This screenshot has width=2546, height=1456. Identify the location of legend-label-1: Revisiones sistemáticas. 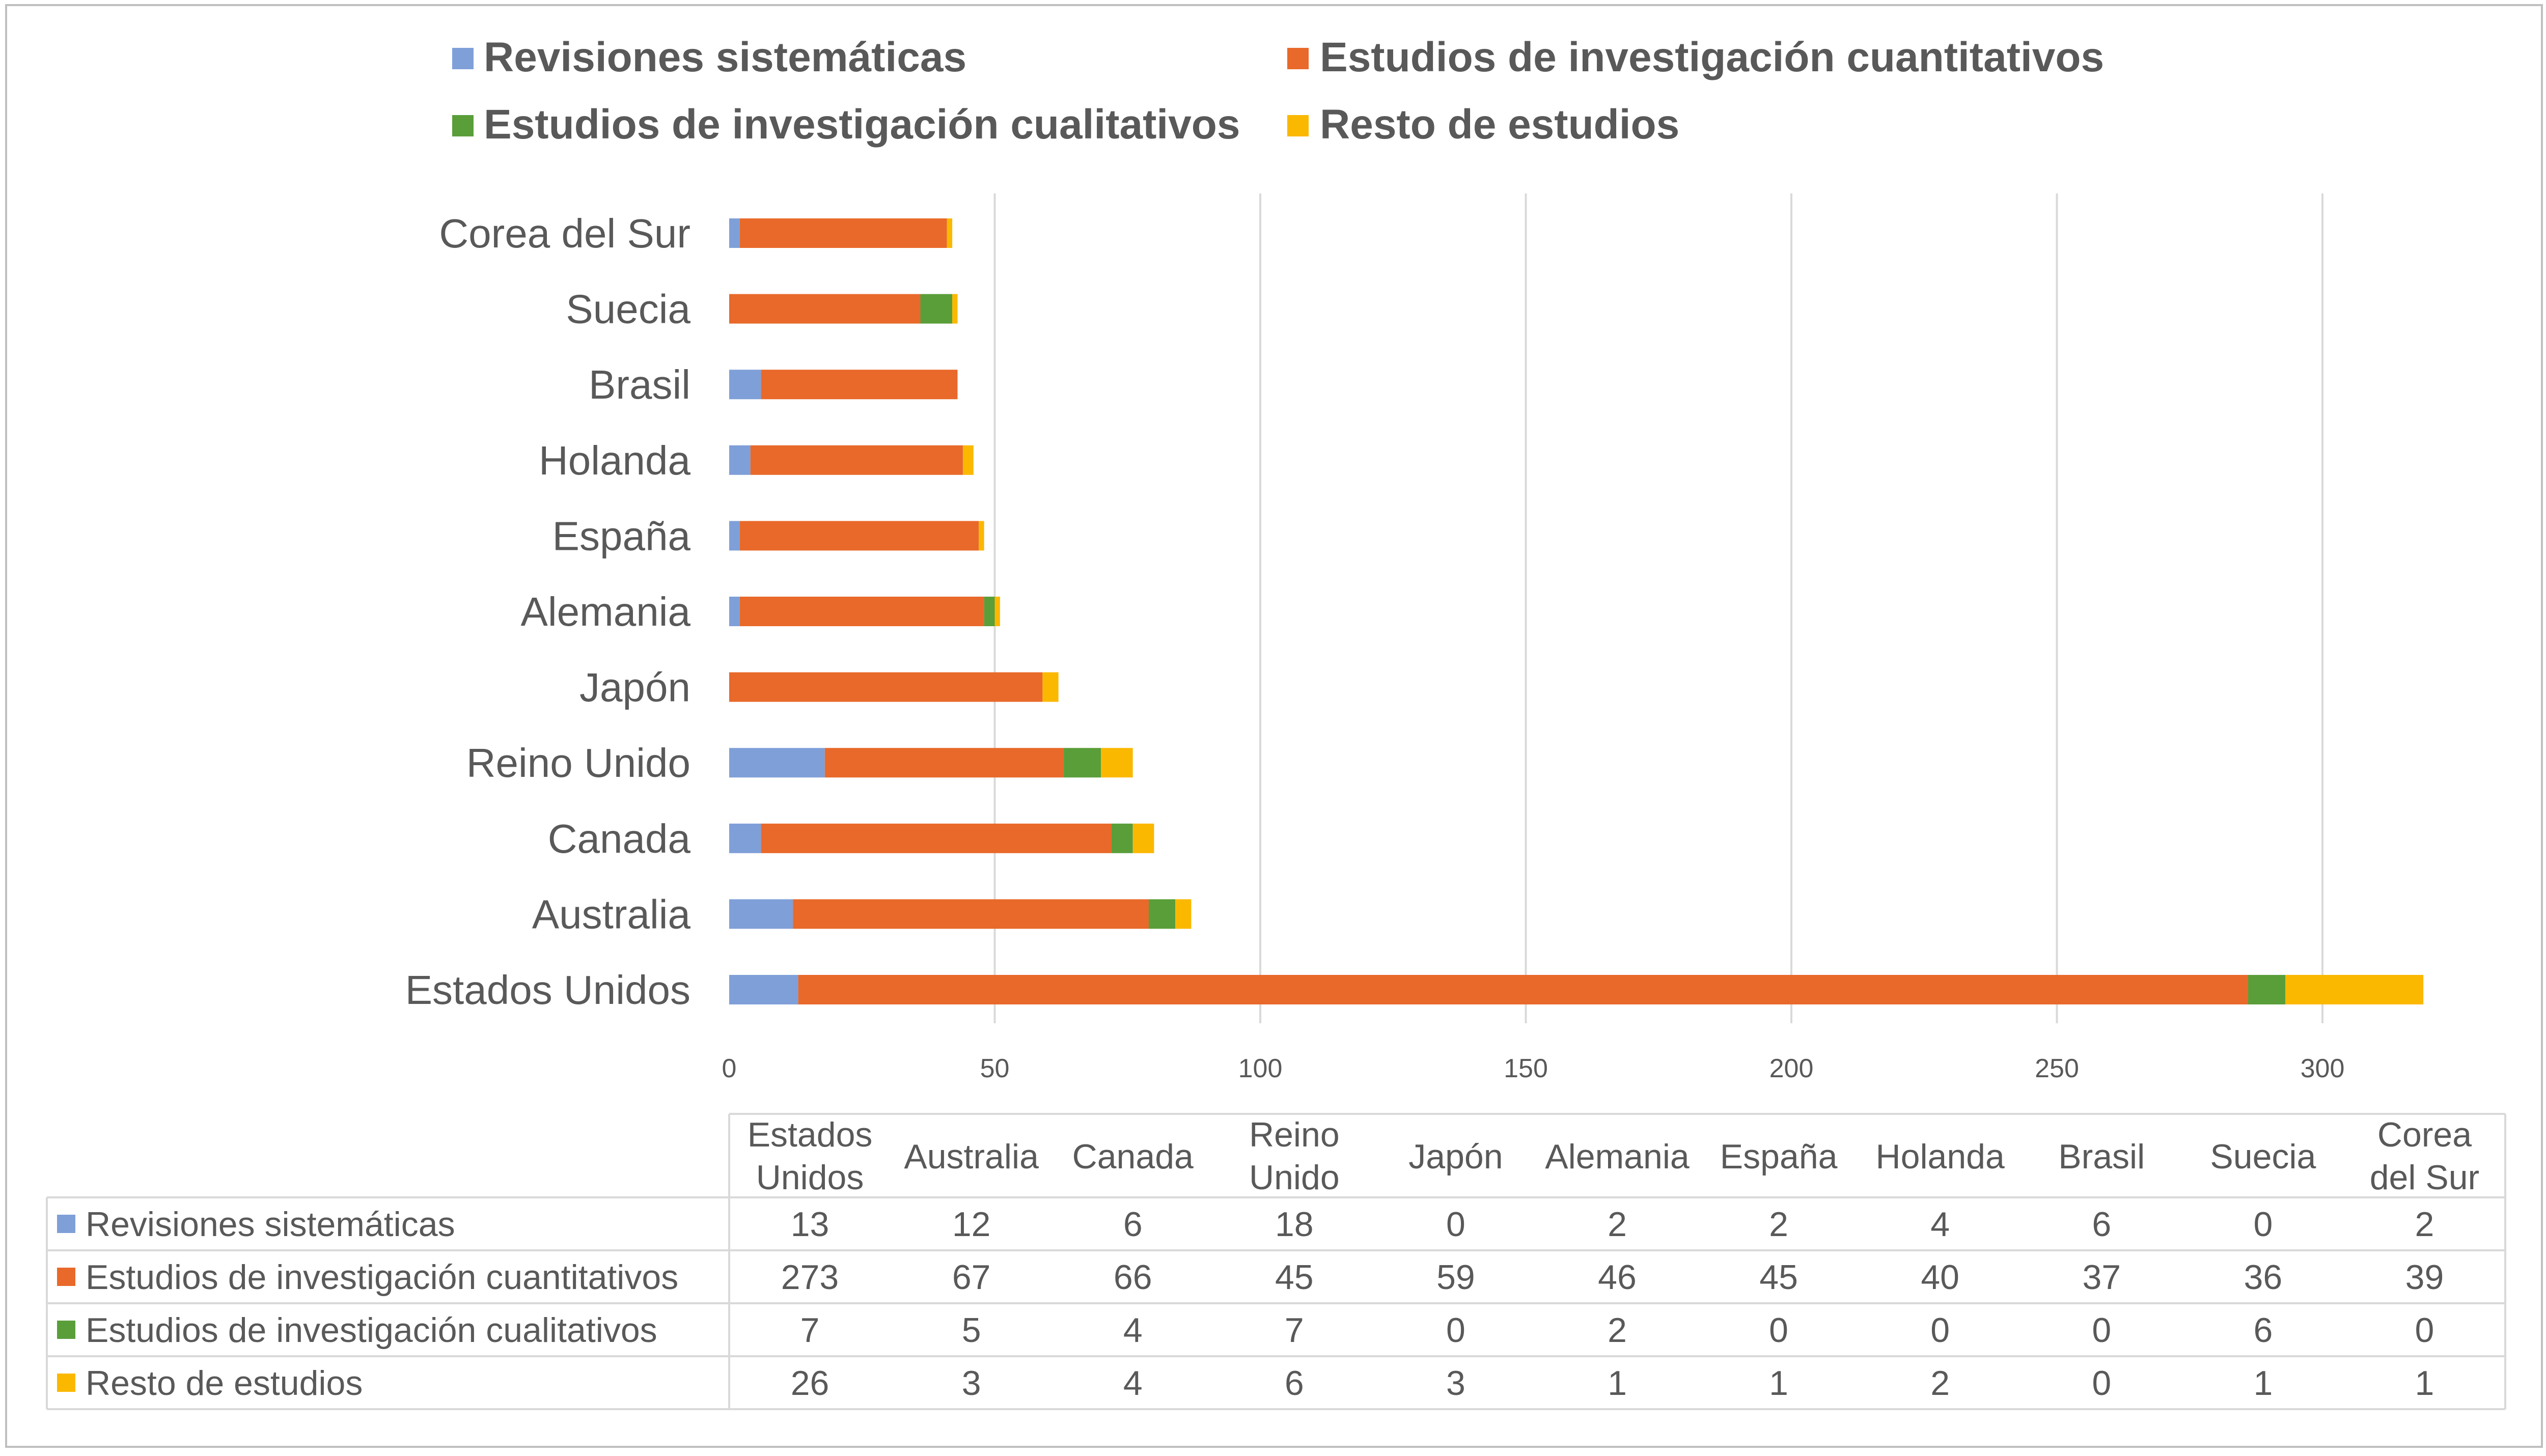
(725, 57).